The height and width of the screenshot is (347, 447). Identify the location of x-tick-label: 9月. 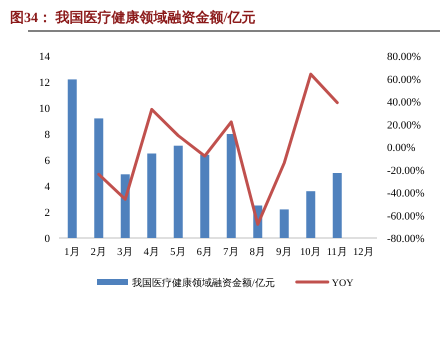
(284, 252).